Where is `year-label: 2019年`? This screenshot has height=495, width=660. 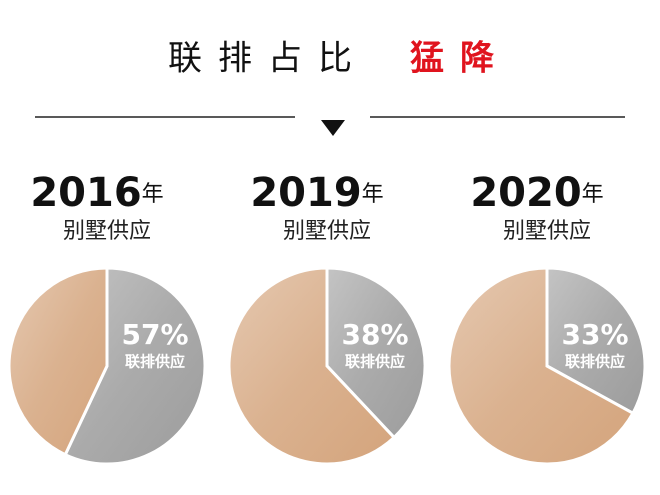 year-label: 2019年 is located at coordinates (316, 193).